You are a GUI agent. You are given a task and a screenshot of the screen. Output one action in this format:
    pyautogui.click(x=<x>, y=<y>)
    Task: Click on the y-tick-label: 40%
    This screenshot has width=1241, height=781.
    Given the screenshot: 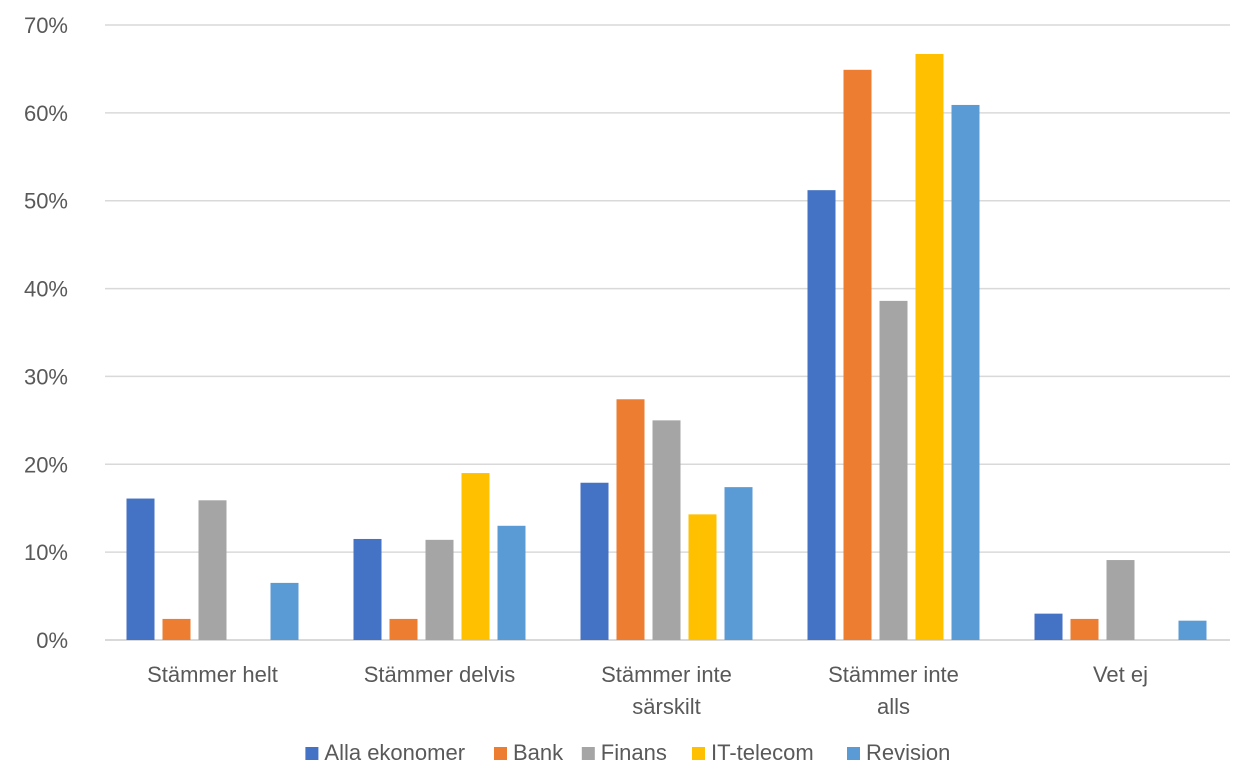 What is the action you would take?
    pyautogui.click(x=46, y=289)
    